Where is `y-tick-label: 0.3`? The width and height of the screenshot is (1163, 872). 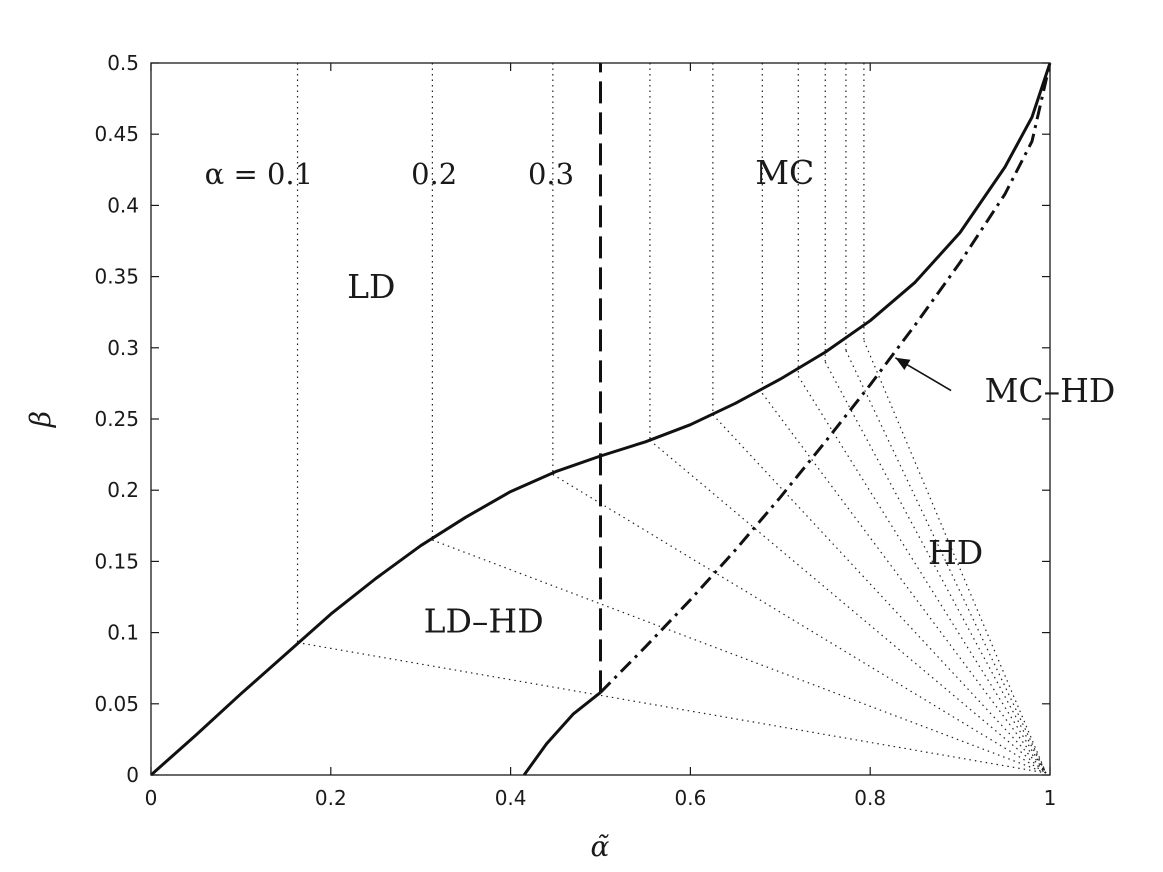
y-tick-label: 0.3 is located at coordinates (123, 348).